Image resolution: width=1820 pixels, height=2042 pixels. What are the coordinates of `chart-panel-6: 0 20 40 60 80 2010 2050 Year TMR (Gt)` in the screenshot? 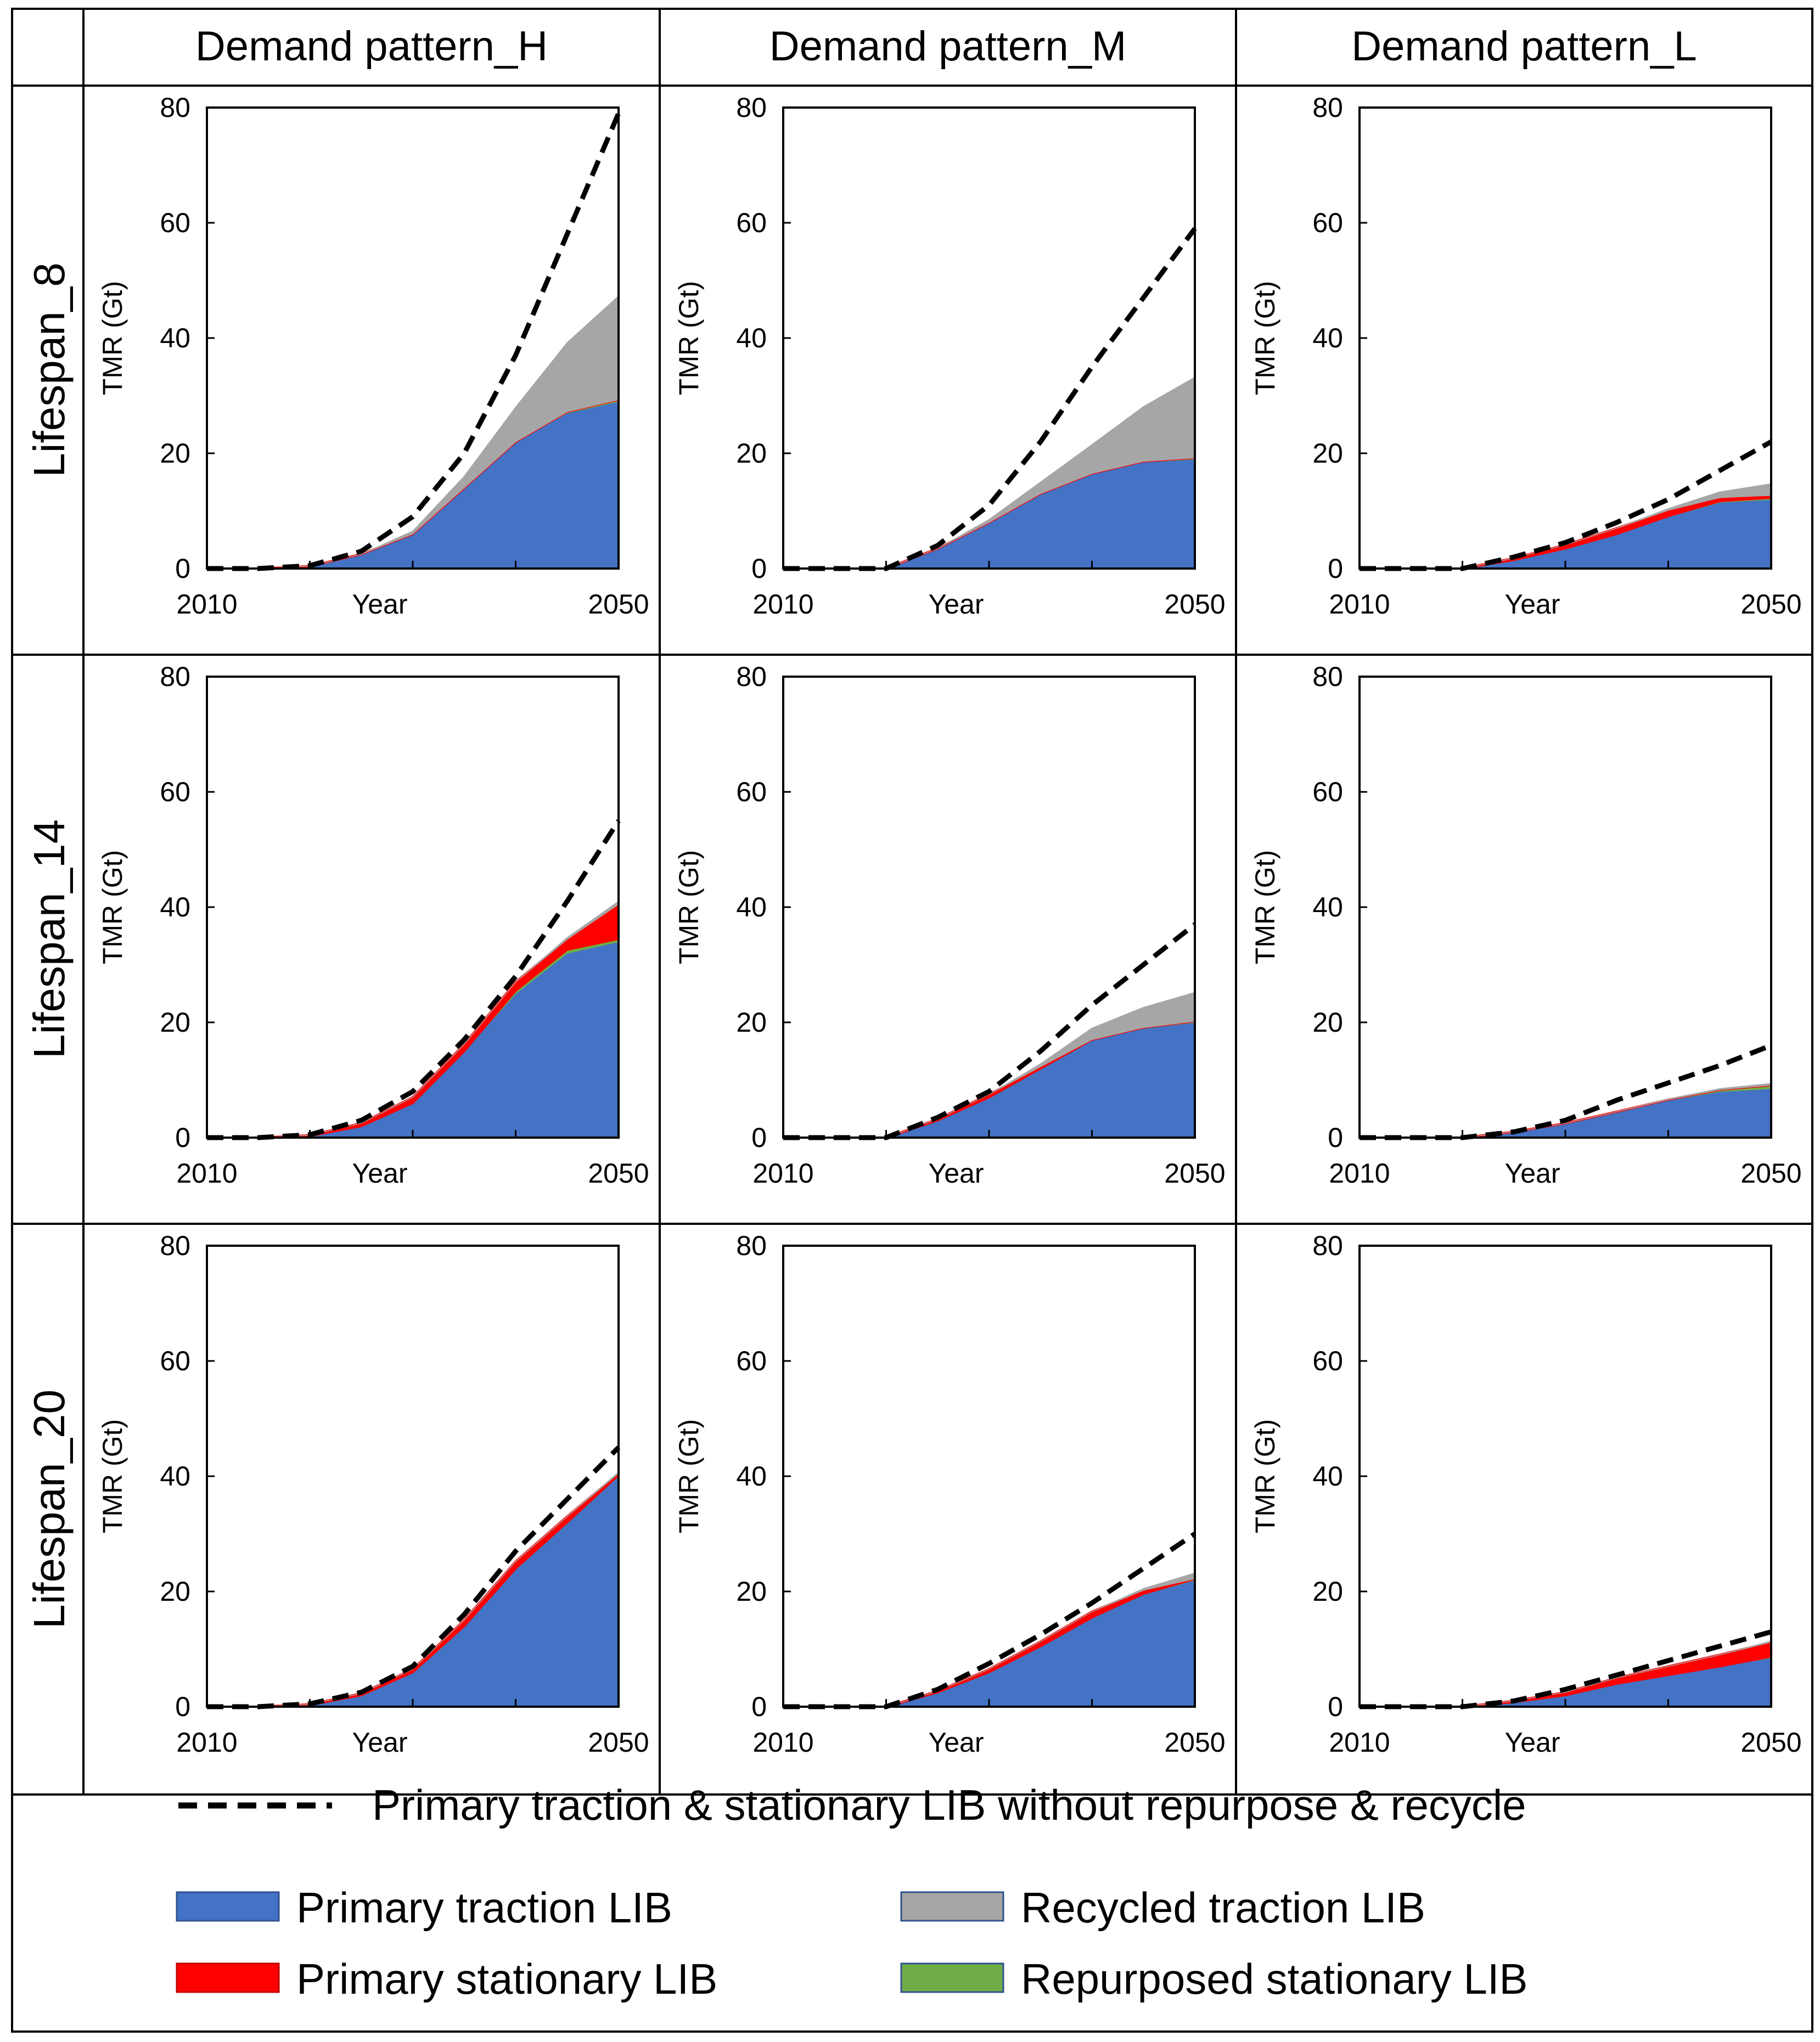 It's located at (1526, 925).